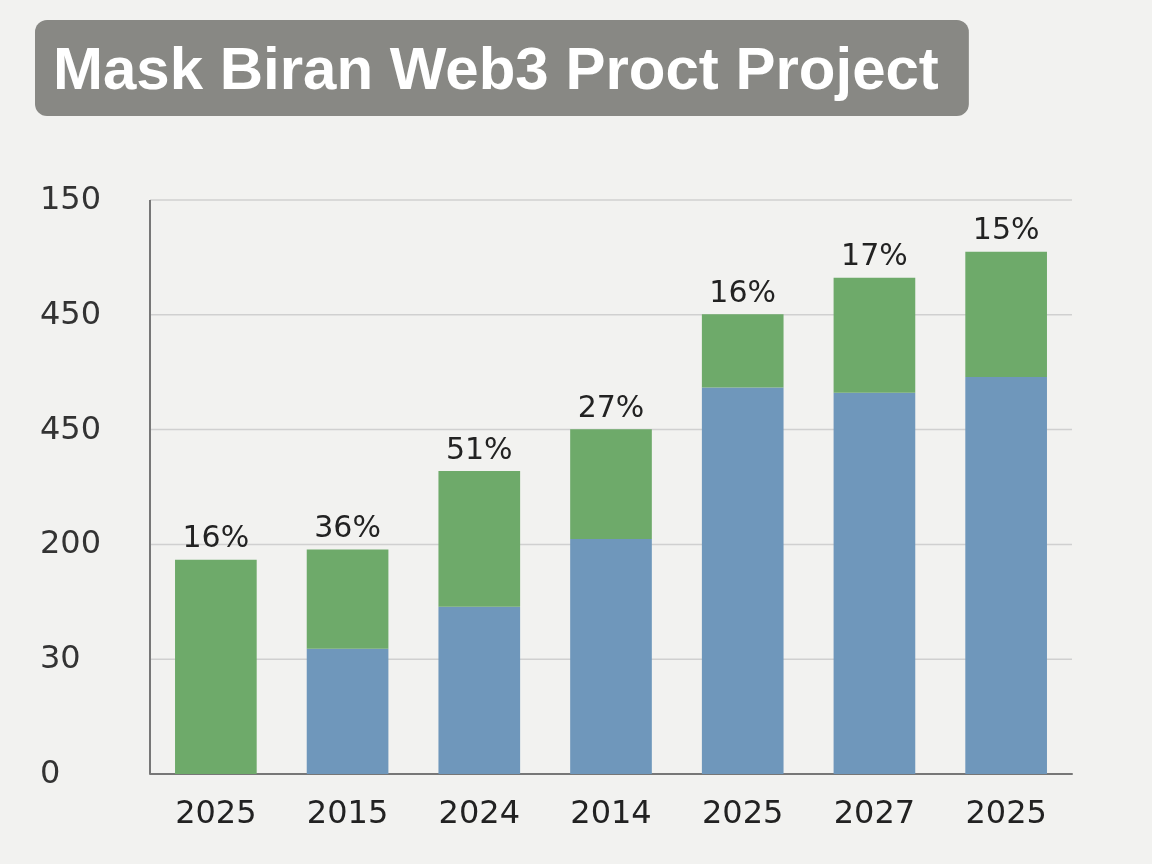 Image resolution: width=1152 pixels, height=864 pixels. Describe the element at coordinates (60, 657) in the screenshot. I see `text: 30` at that location.